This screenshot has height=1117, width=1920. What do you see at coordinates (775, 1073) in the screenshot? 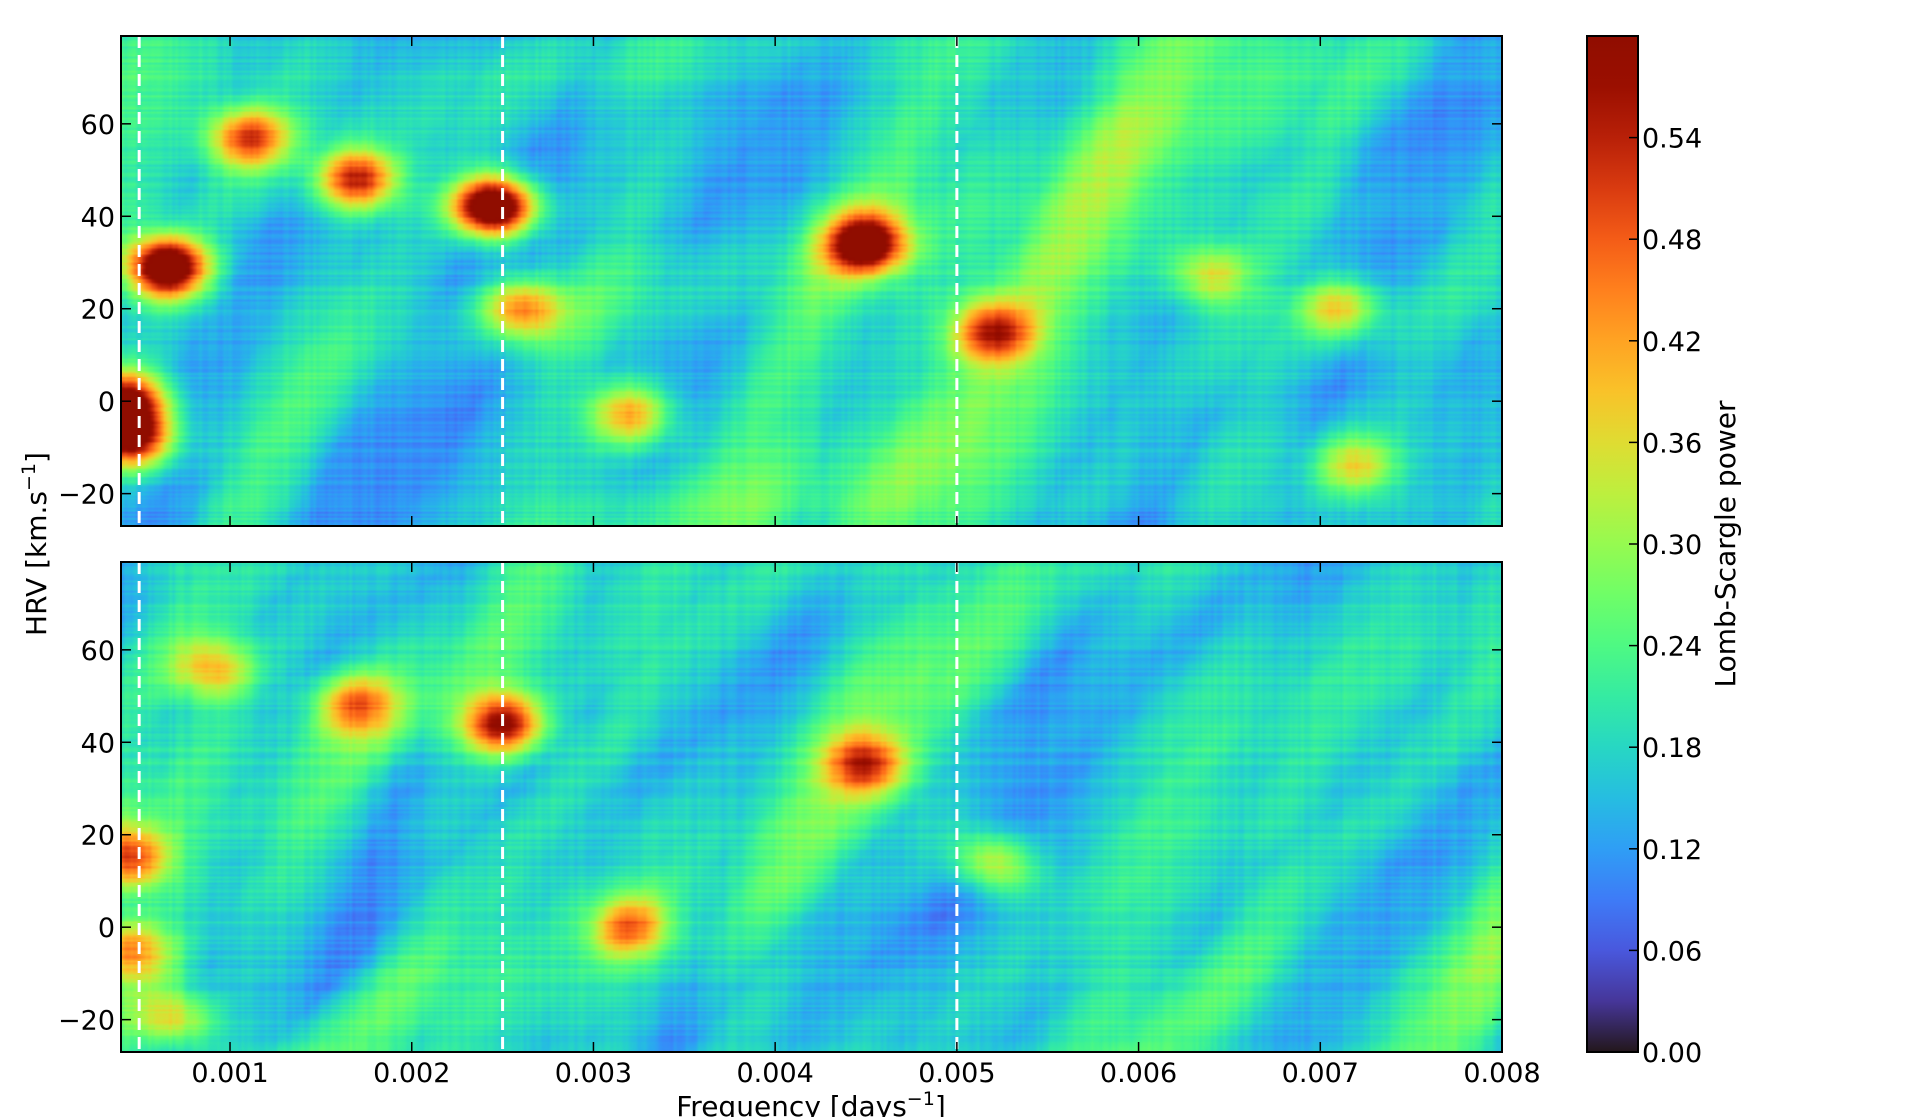
I see `x-tick-label: 0.004` at bounding box center [775, 1073].